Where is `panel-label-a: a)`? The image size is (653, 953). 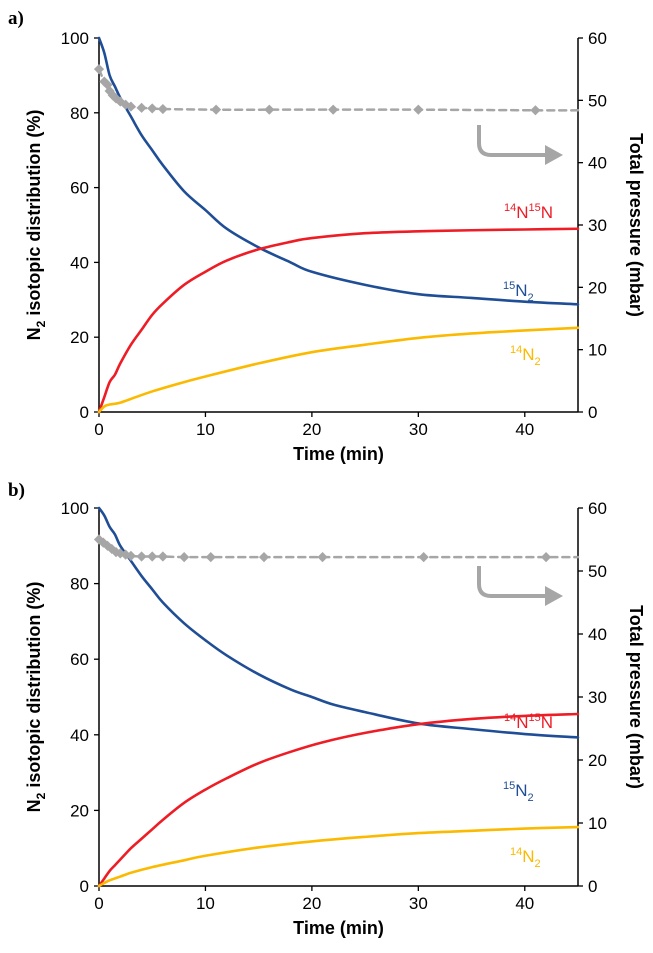
panel-label-a: a) is located at coordinates (16, 18).